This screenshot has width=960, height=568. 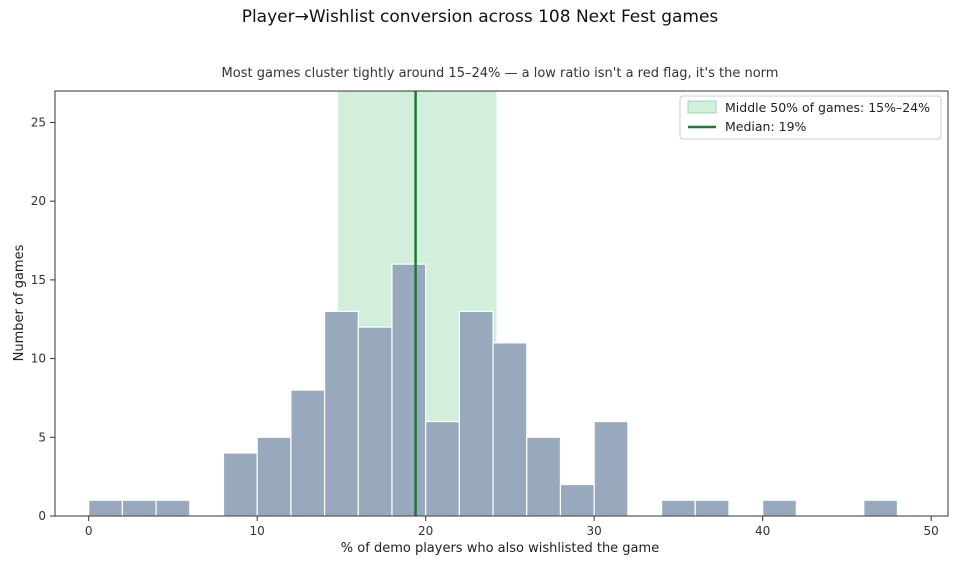 I want to click on x-tick-label: 50, so click(x=931, y=531).